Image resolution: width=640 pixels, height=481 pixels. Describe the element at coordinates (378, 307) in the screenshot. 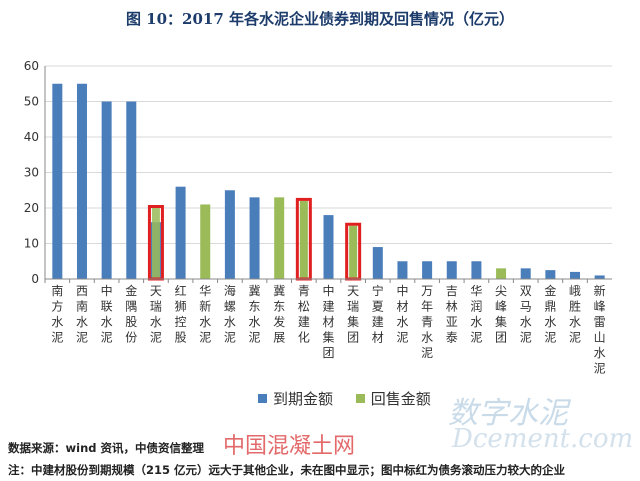

I see `x-tick-label-char: 夏` at that location.